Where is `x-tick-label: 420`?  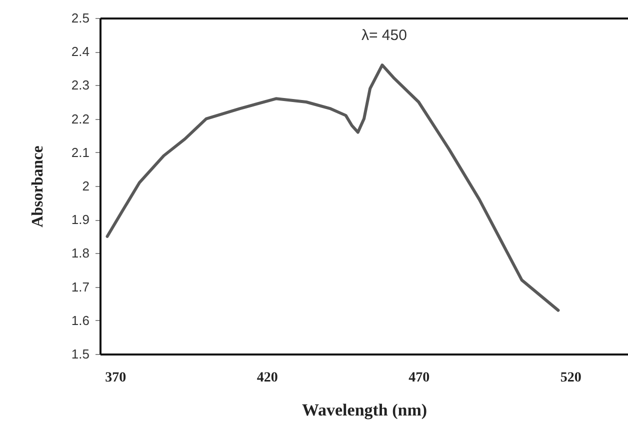 x-tick-label: 420 is located at coordinates (267, 378).